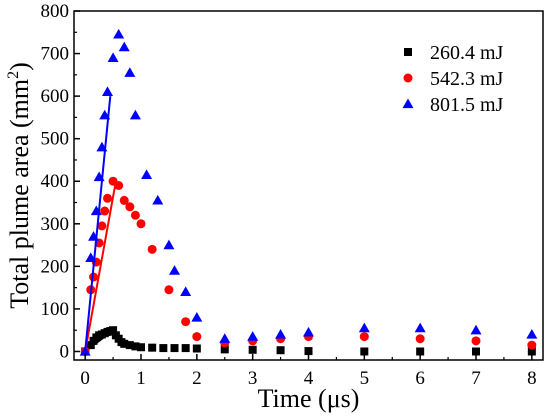  I want to click on x-tick-label: 0, so click(85, 378).